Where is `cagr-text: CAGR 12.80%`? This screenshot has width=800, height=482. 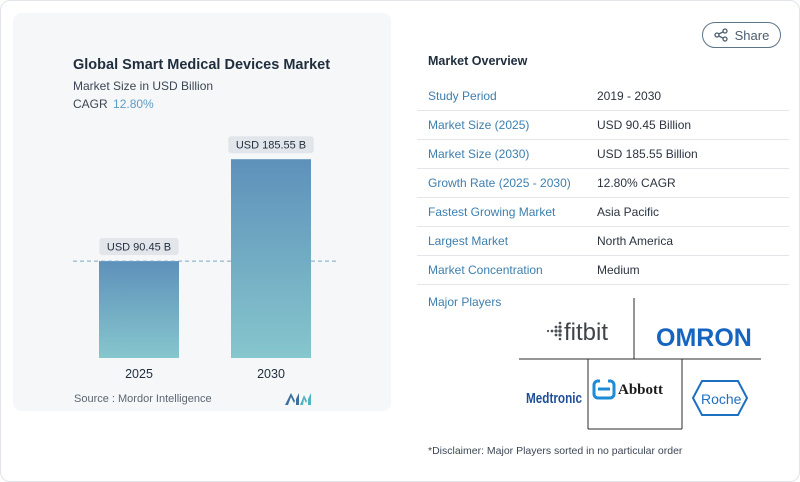 cagr-text: CAGR 12.80% is located at coordinates (113, 104).